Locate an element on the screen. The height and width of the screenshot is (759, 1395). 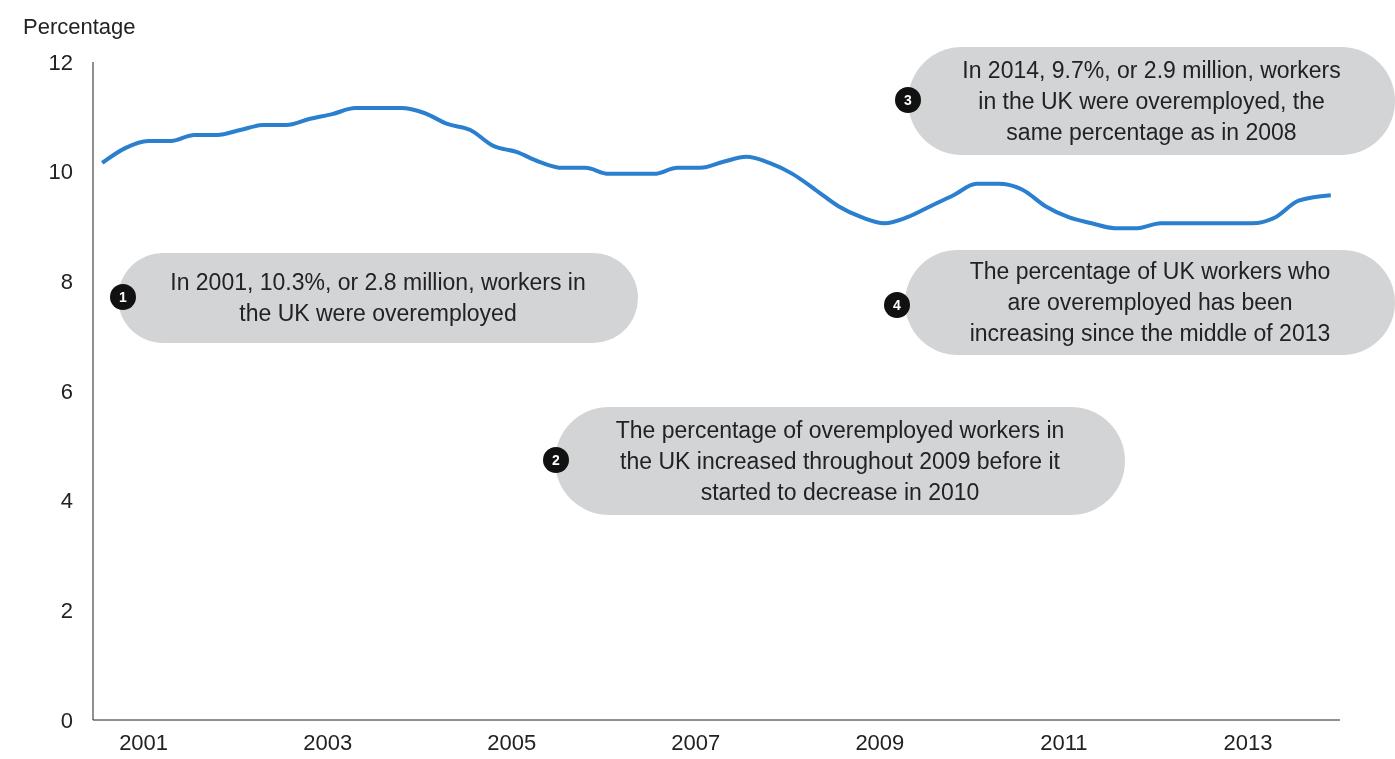
y-tick-label: 6 is located at coordinates (66, 391).